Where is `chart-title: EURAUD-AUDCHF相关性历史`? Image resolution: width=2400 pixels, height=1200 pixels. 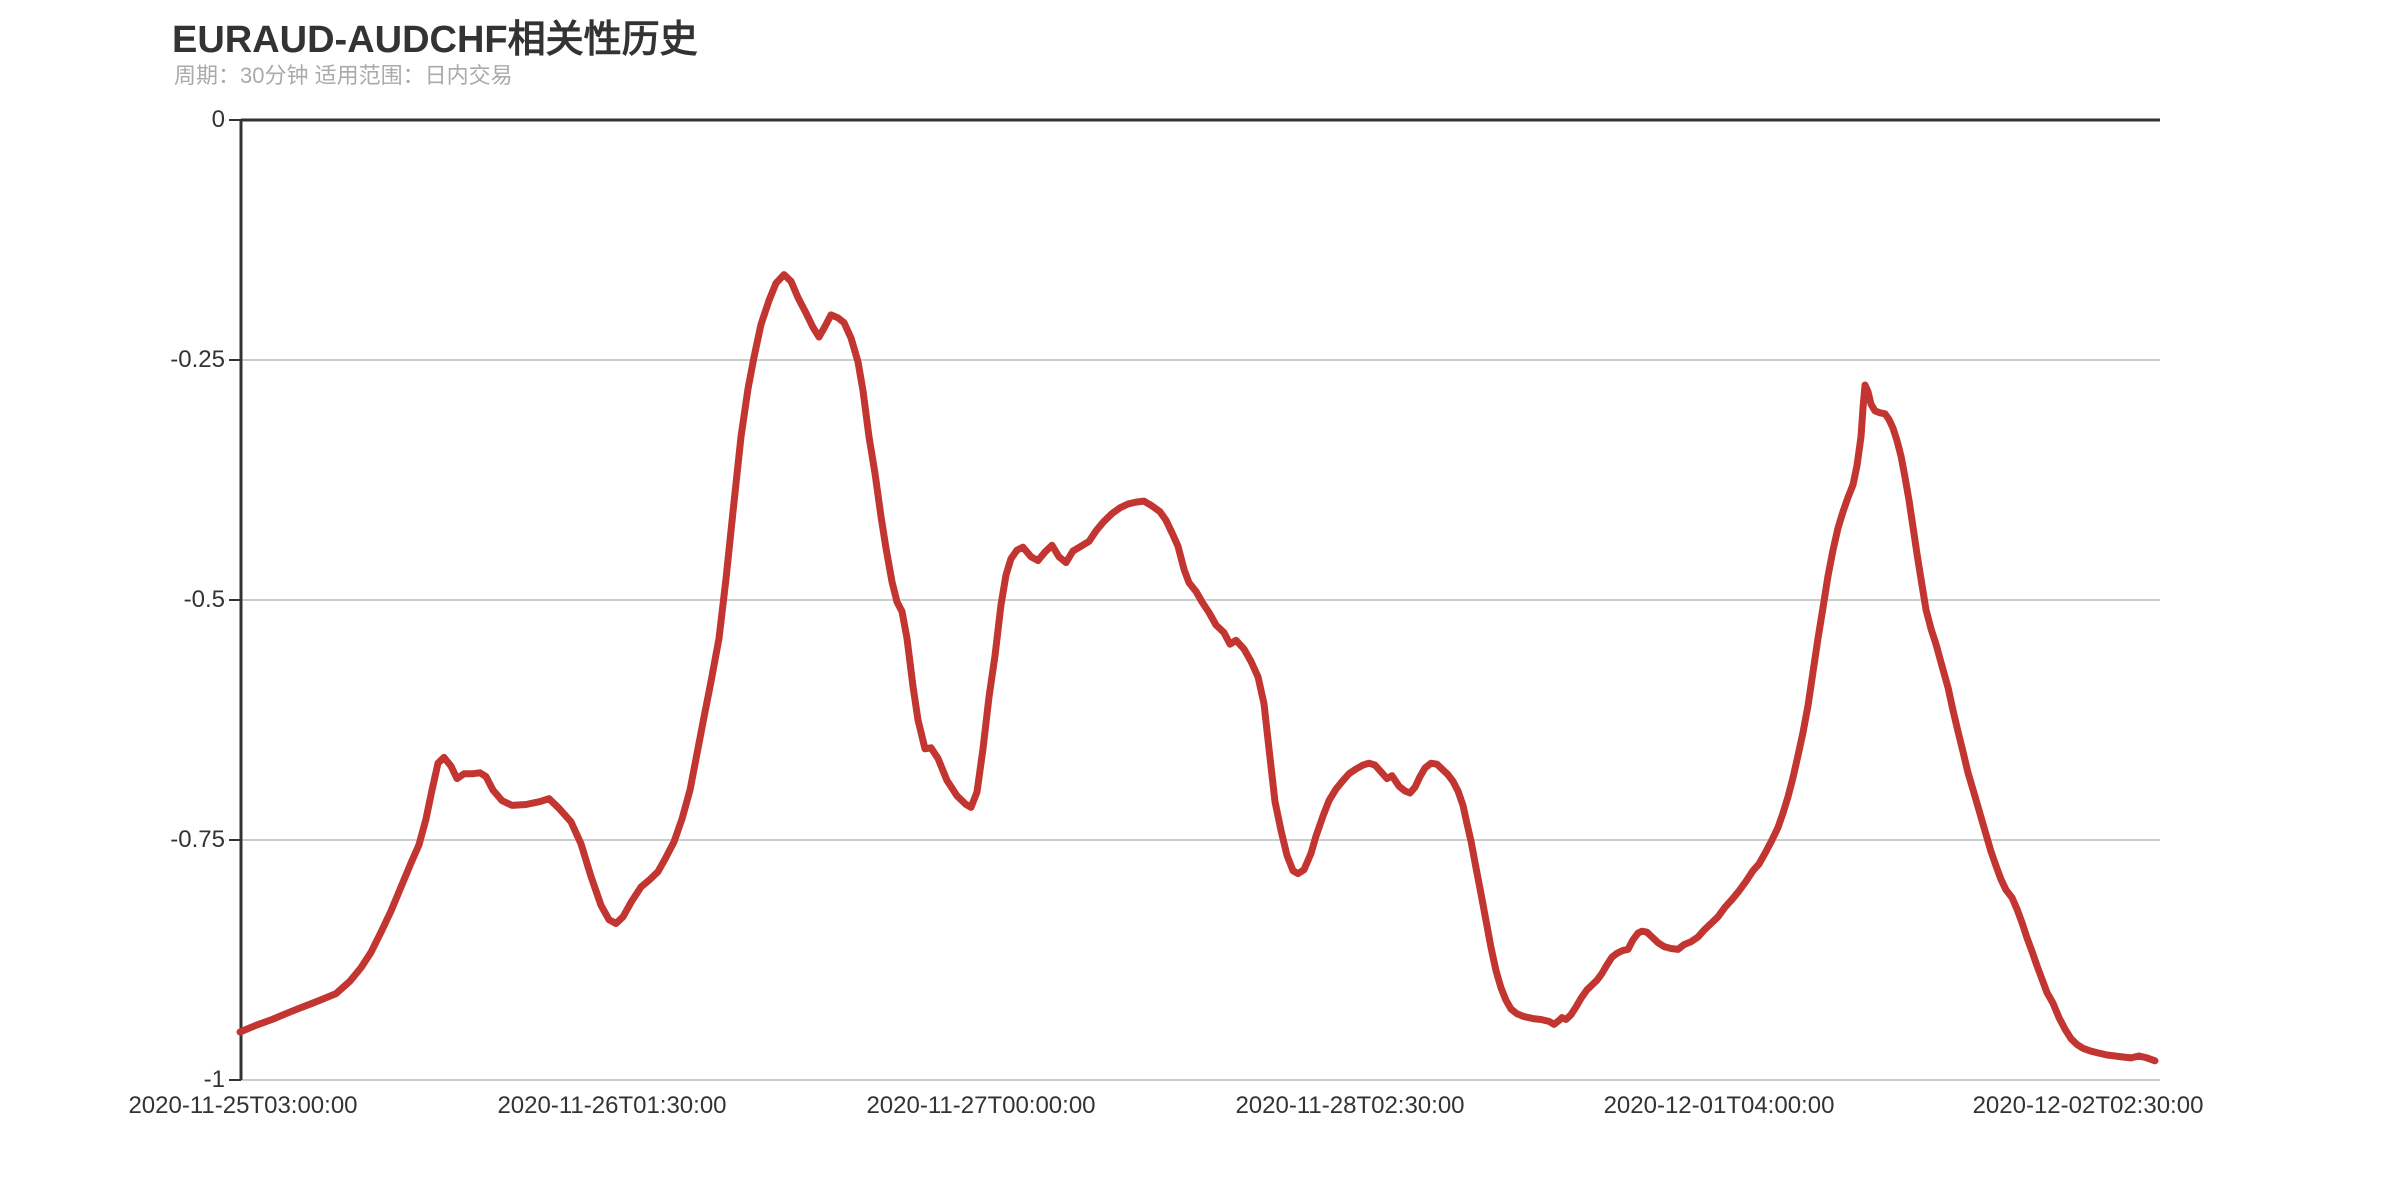 chart-title: EURAUD-AUDCHF相关性历史 is located at coordinates (435, 40).